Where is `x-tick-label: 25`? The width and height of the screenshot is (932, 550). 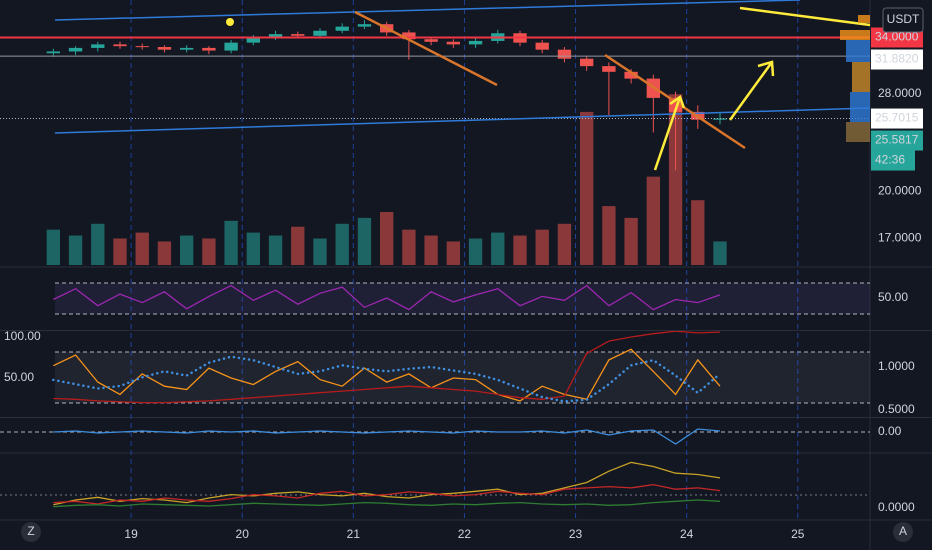
x-tick-label: 25 is located at coordinates (798, 534).